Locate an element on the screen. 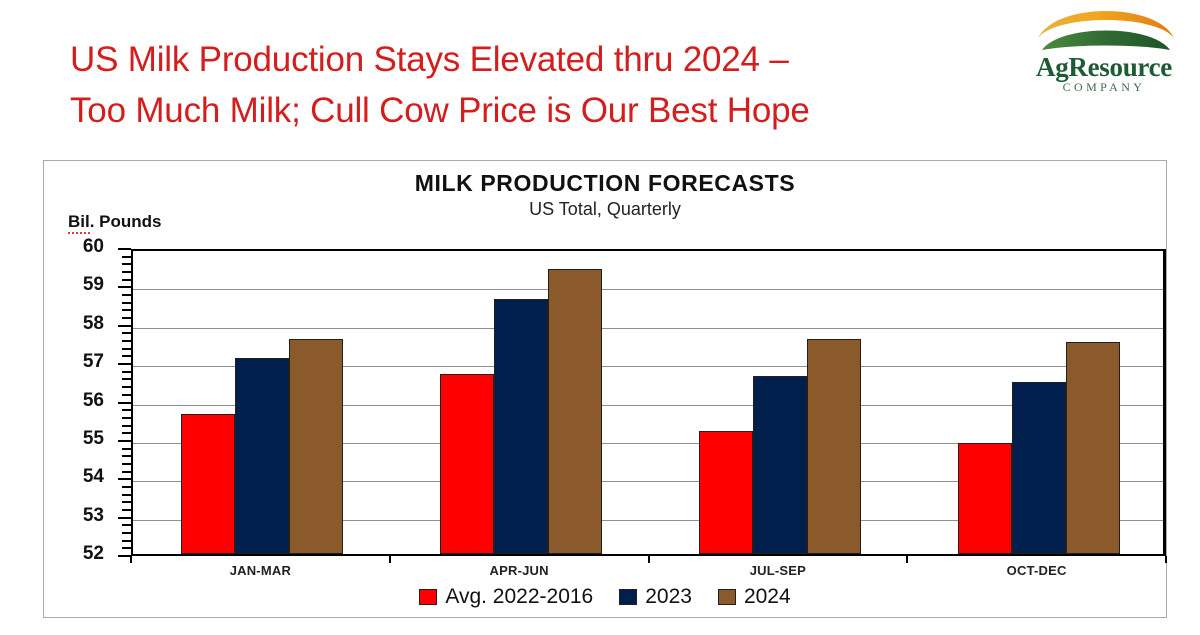 This screenshot has width=1200, height=635. legend-label: 2024 is located at coordinates (767, 596).